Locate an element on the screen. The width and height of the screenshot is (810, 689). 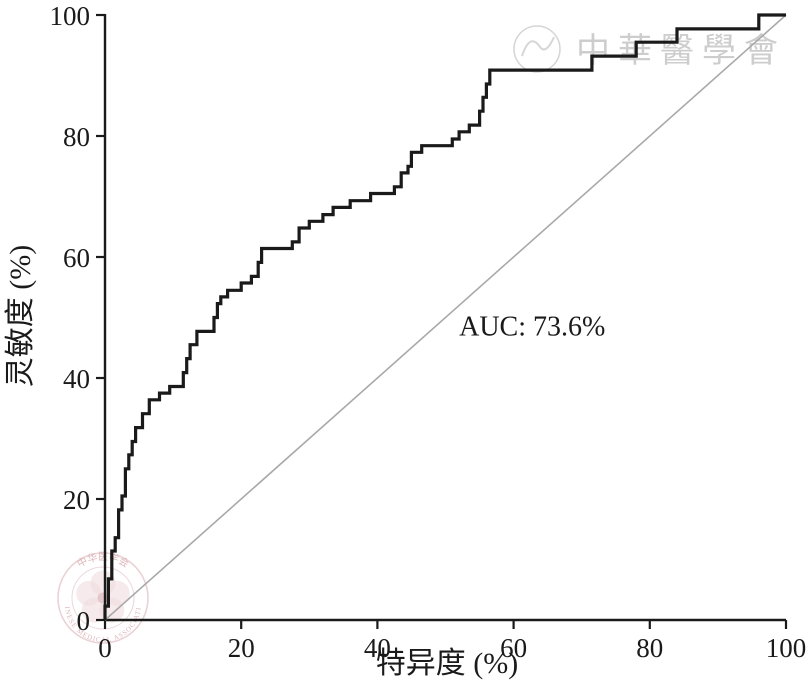
y-axis-label: 灵敏度 (%) is located at coordinates (20, 316).